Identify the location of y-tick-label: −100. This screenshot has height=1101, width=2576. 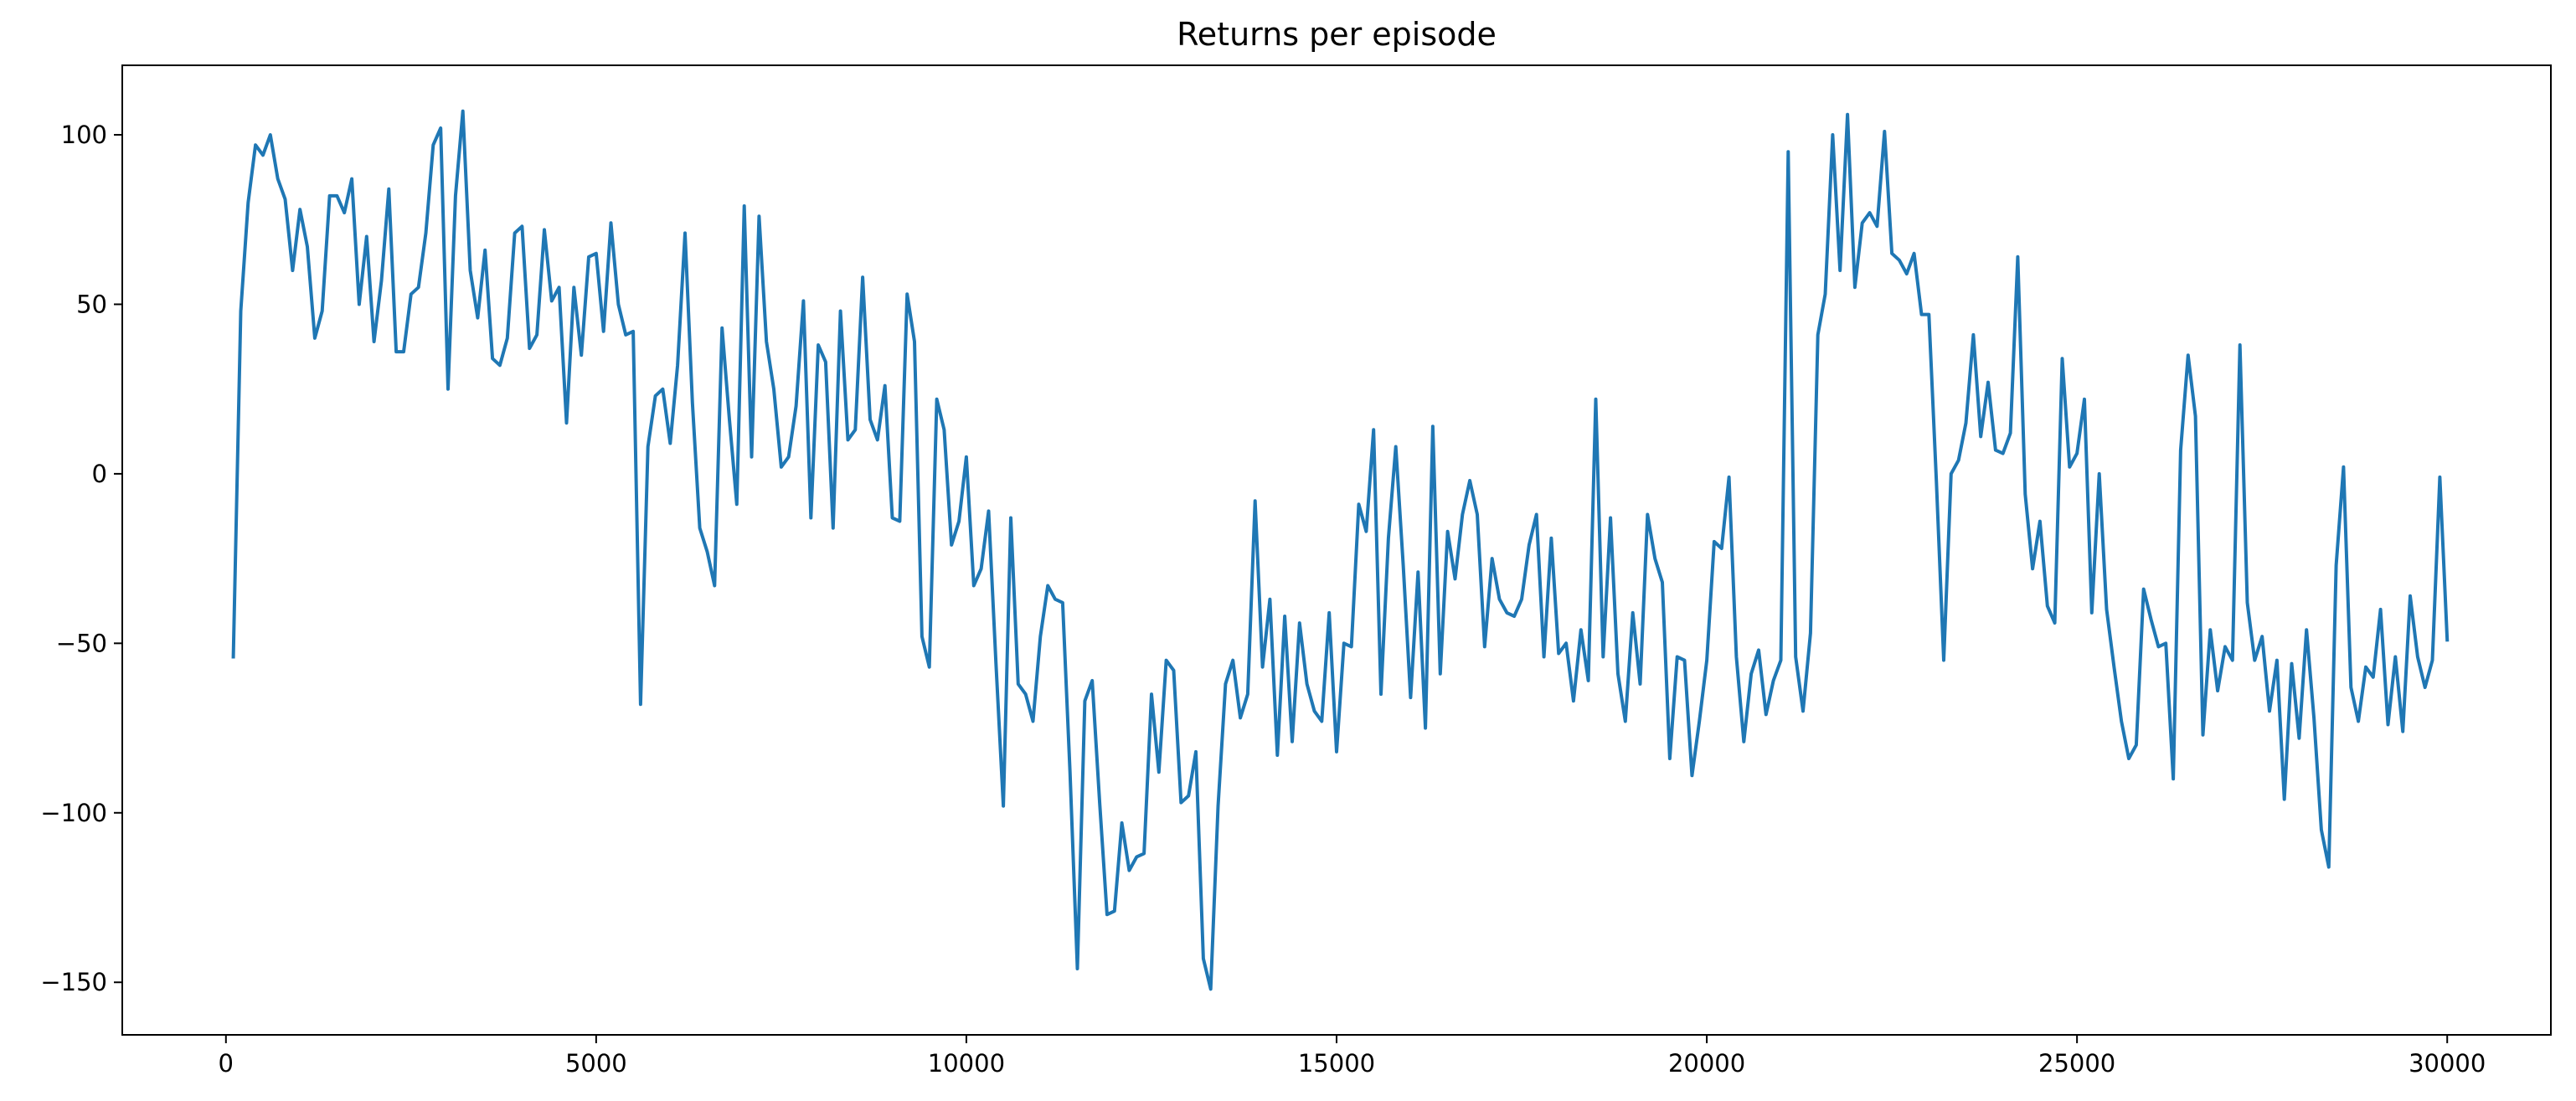
(73, 813).